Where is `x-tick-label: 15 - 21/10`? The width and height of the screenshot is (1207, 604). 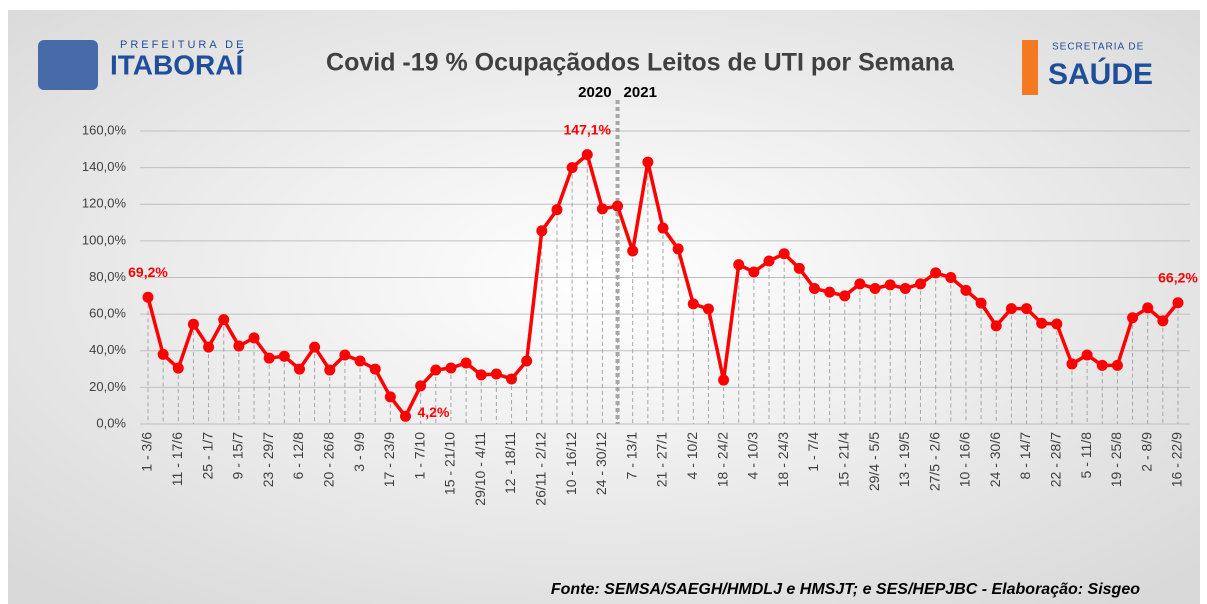 x-tick-label: 15 - 21/10 is located at coordinates (450, 463).